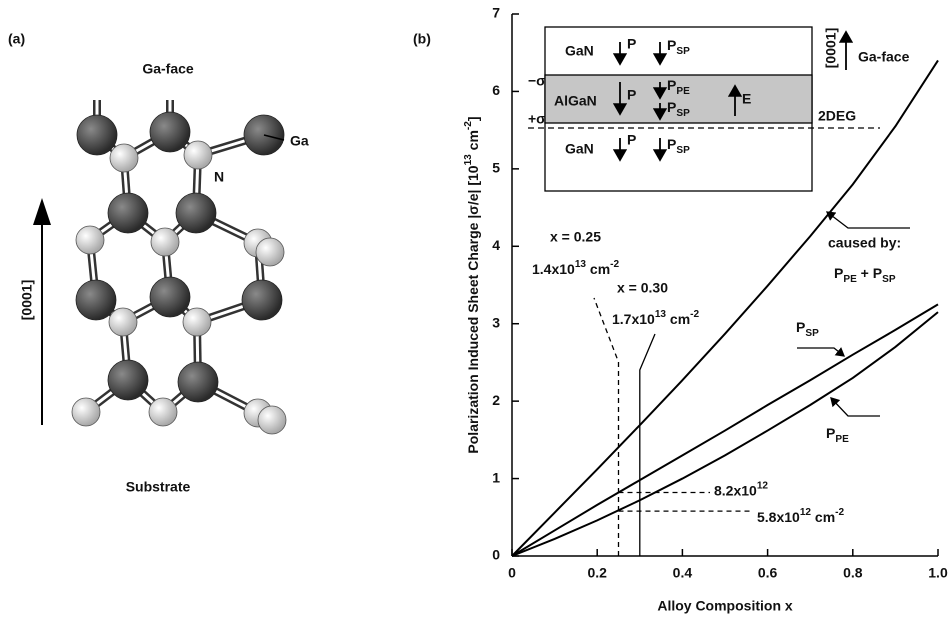  Describe the element at coordinates (694, 314) in the screenshot. I see `guide-value-part: -2` at that location.